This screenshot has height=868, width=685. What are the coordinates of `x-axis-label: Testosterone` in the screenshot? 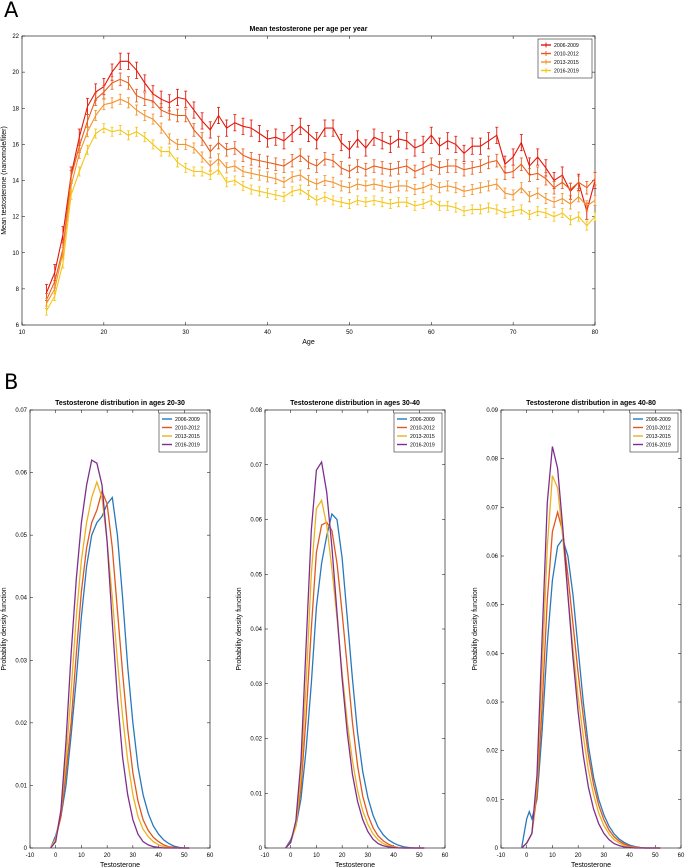 It's located at (120, 865).